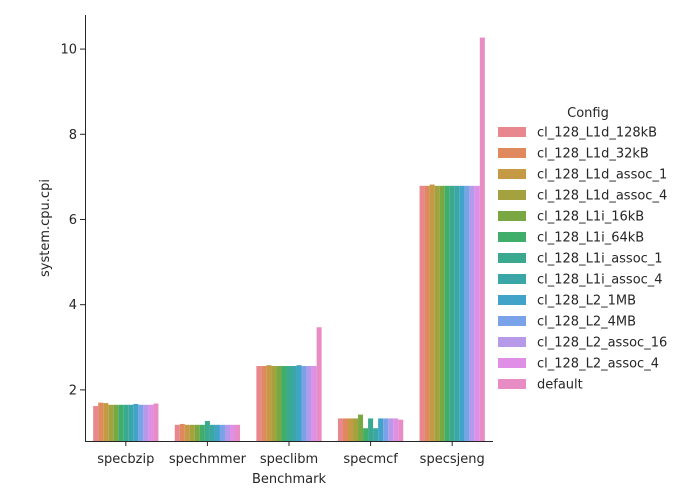 Image resolution: width=688 pixels, height=500 pixels. Describe the element at coordinates (177, 432) in the screenshot. I see `bar-spechmmer-cl_128_L1d_128kB` at that location.